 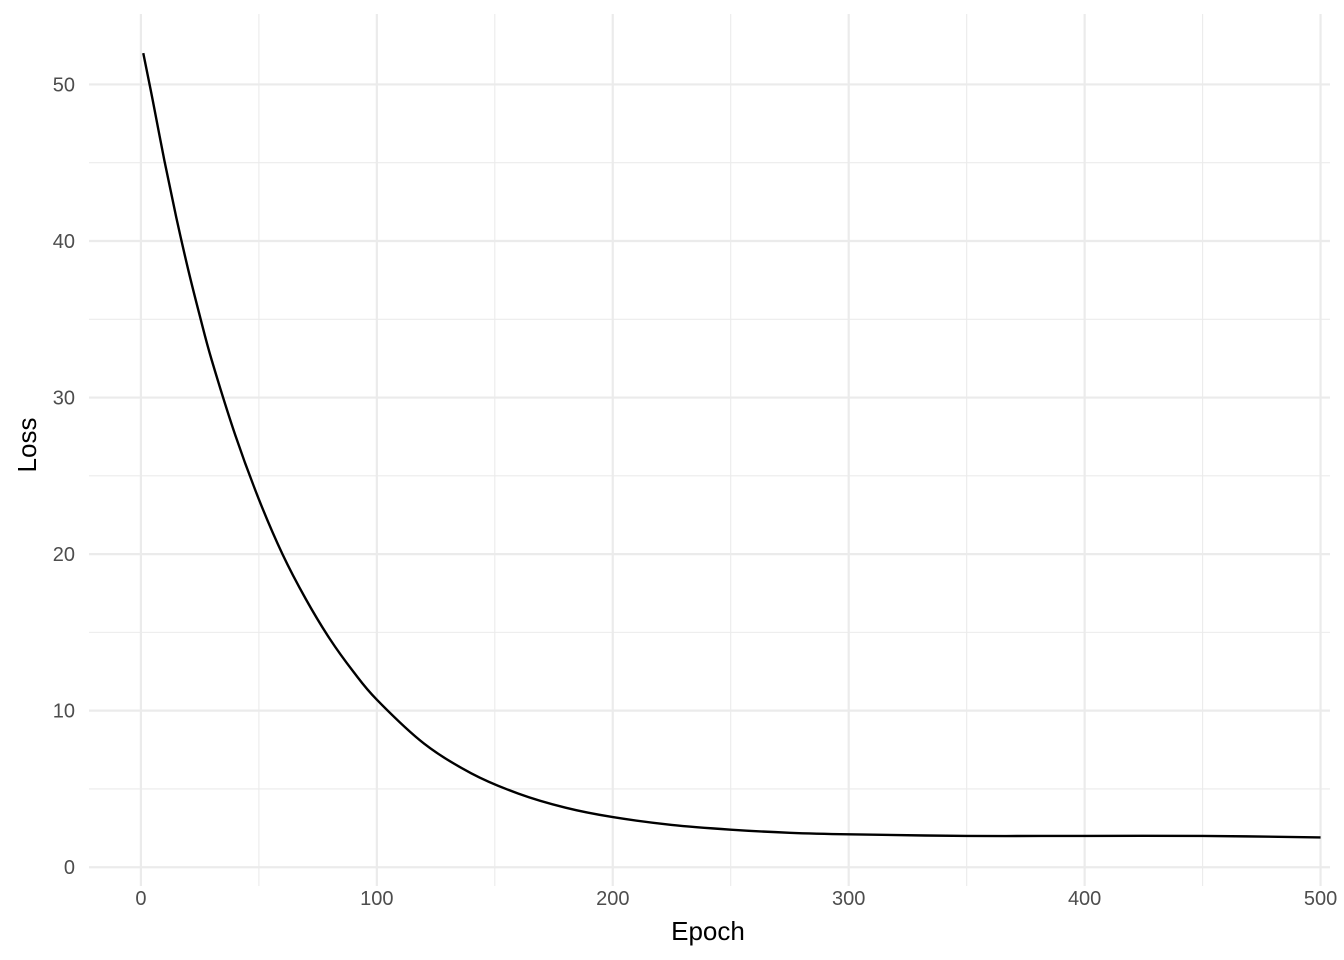 I want to click on y-tick-label: 20, so click(x=64, y=555).